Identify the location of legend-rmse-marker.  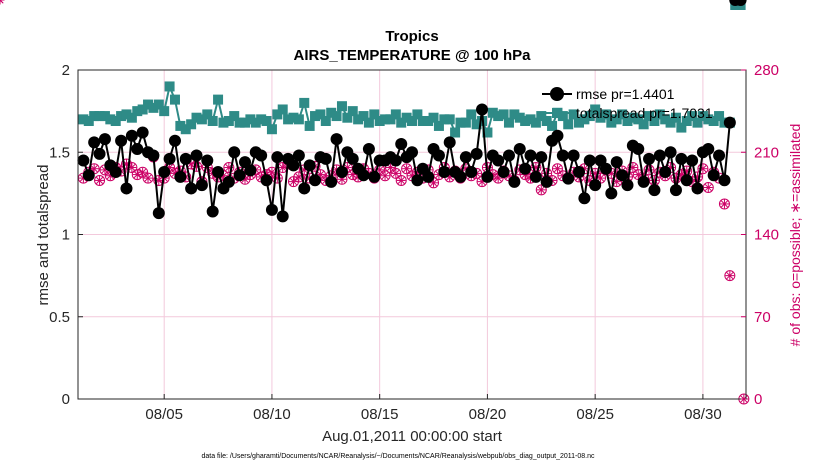
(557, 94).